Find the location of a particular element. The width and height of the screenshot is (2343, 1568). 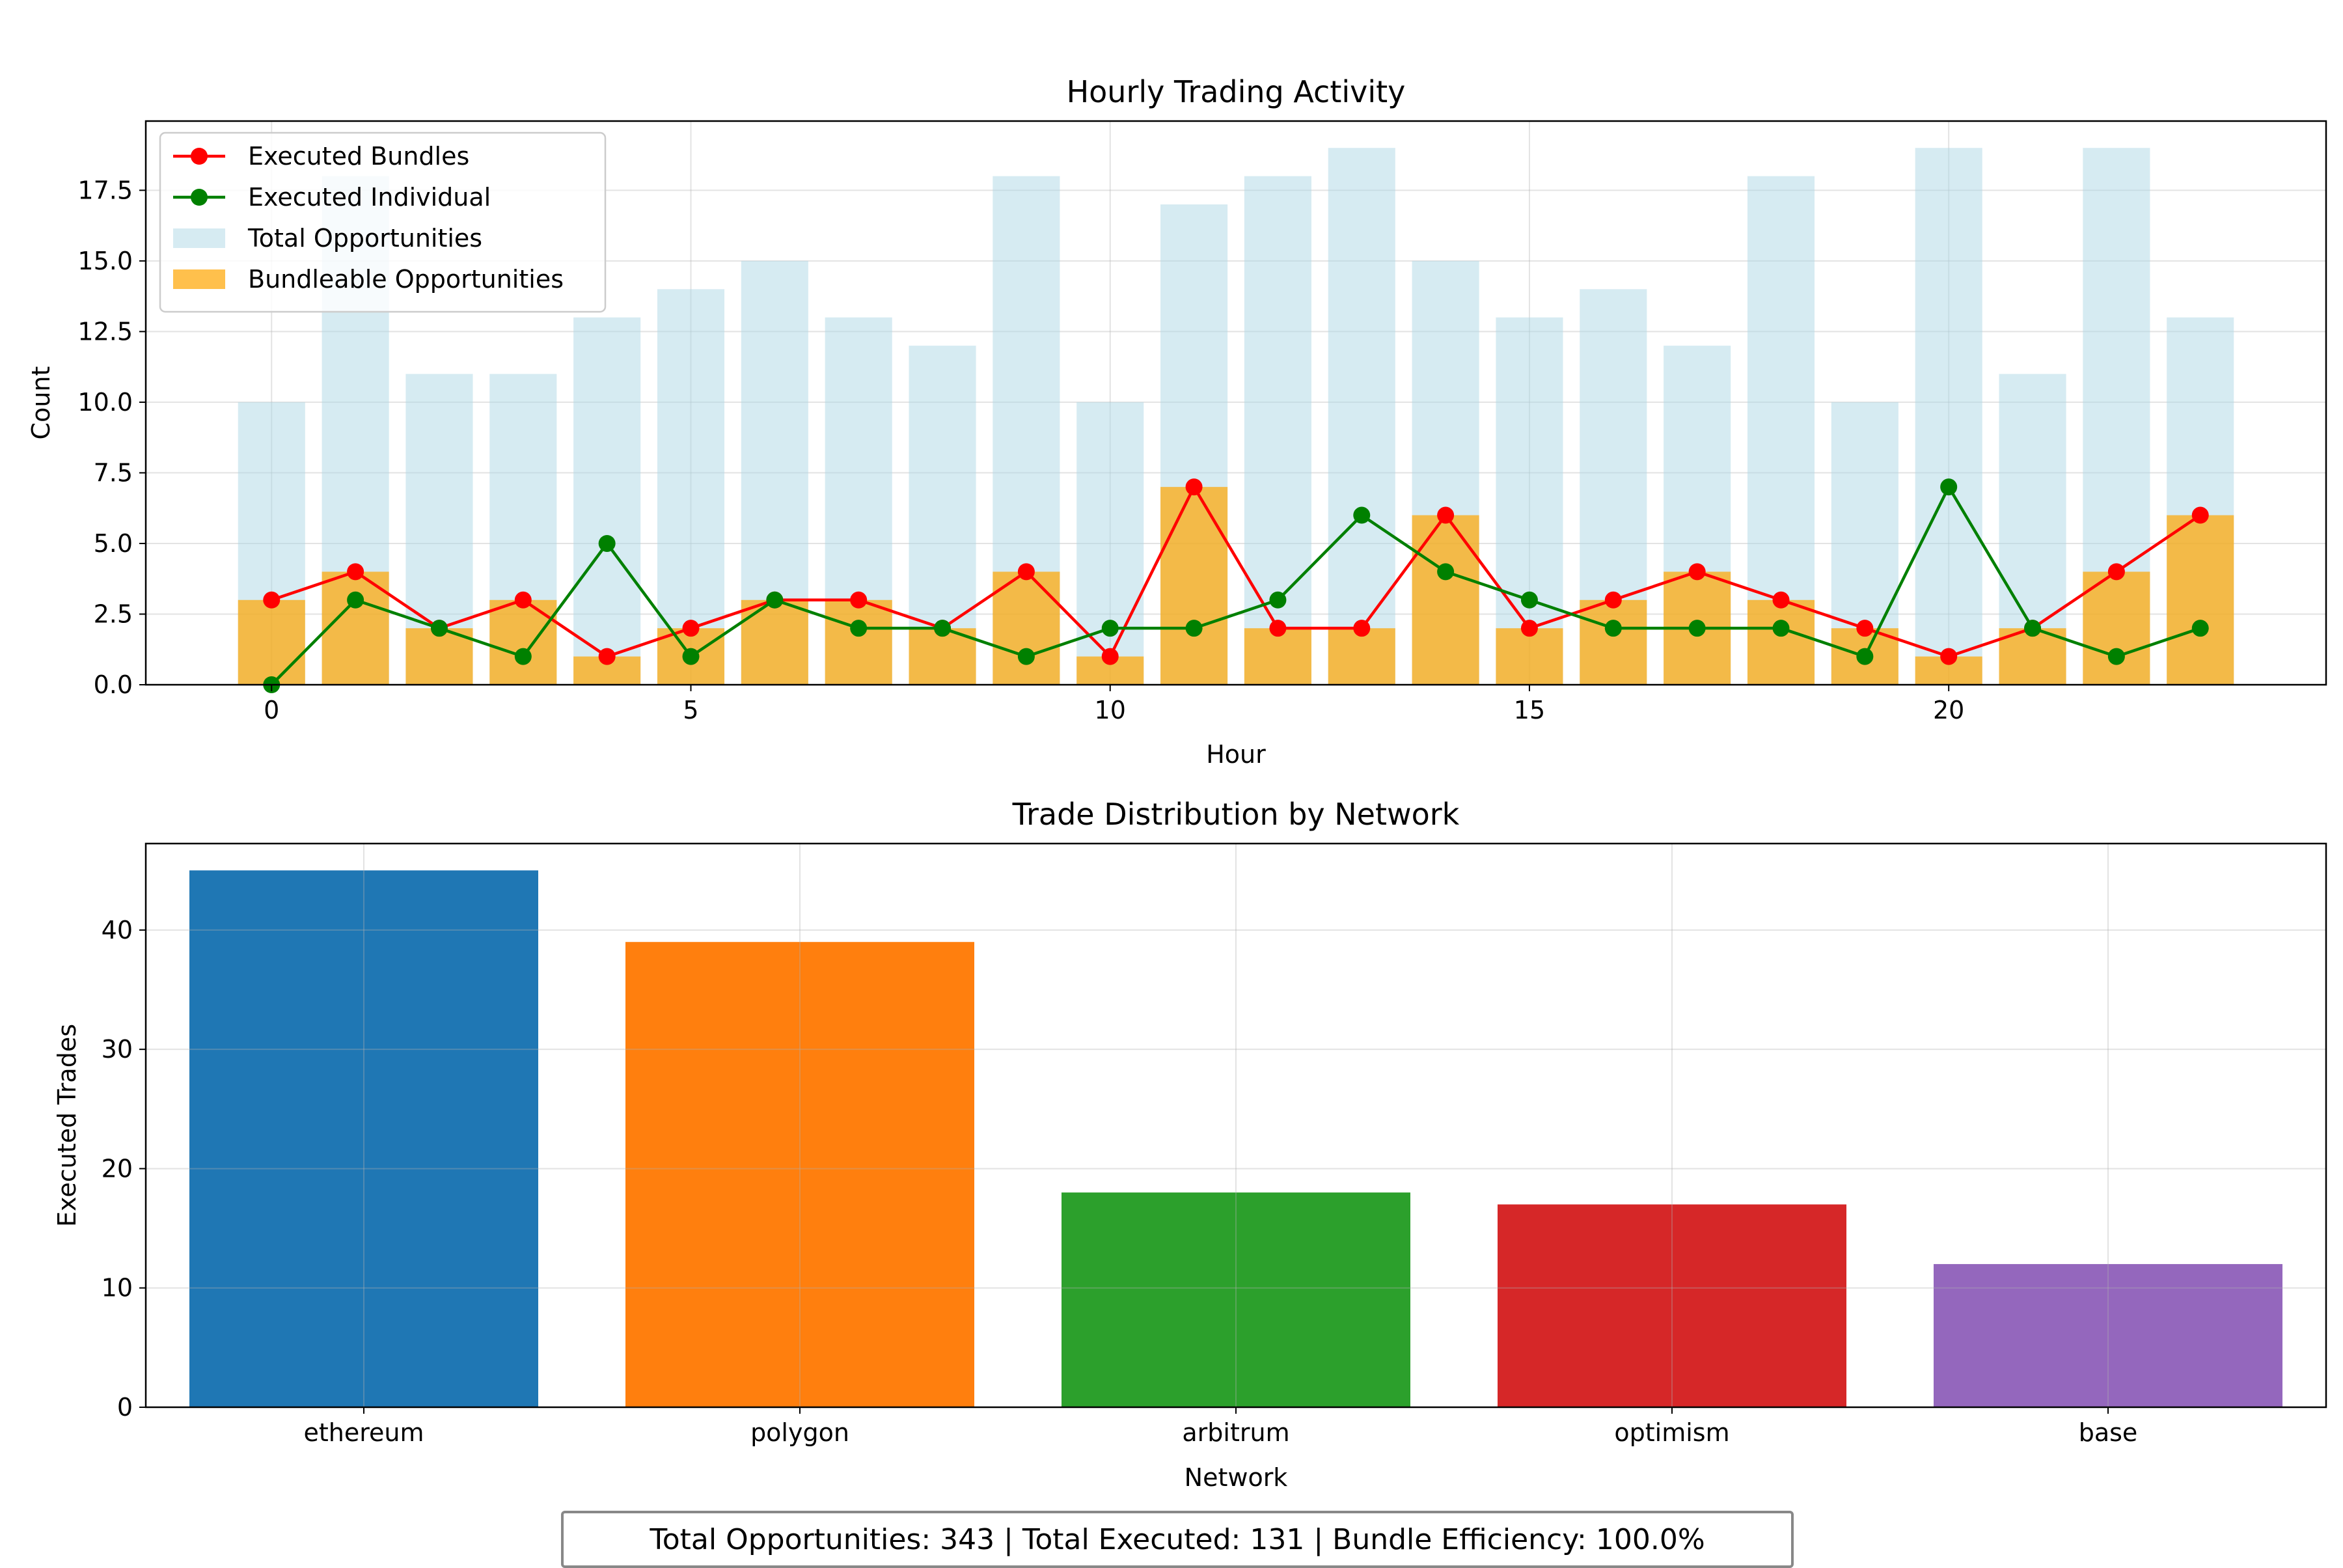

y-tick-label: 2.5 is located at coordinates (114, 613).